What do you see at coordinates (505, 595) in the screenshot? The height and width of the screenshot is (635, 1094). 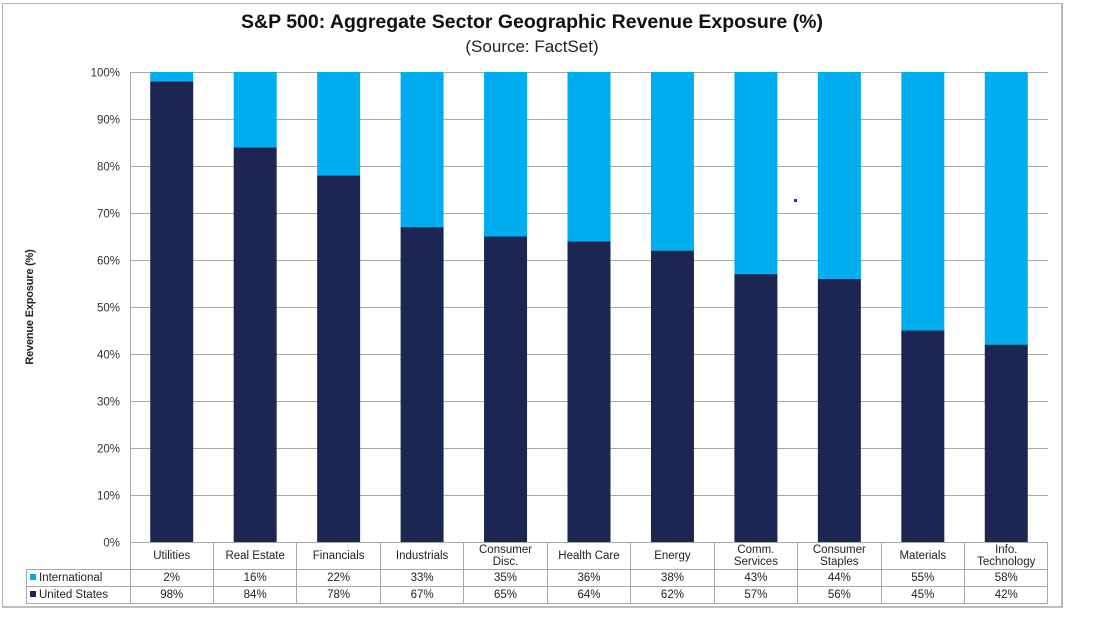 I see `data-label-united-states: 65%` at bounding box center [505, 595].